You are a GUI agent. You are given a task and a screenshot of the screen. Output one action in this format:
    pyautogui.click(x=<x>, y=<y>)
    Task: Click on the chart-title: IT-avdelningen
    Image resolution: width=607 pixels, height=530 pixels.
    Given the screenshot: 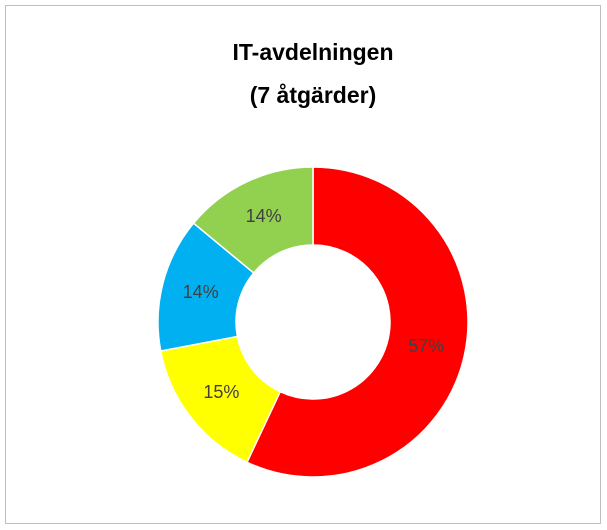 What is the action you would take?
    pyautogui.click(x=312, y=52)
    